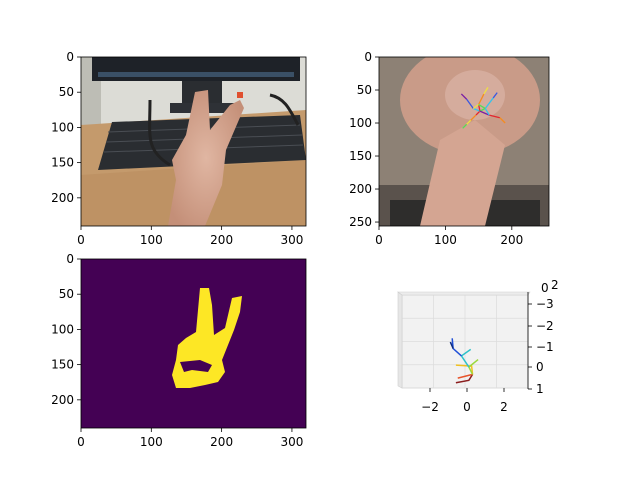 This screenshot has height=480, width=640. I want to click on y-tick-label: 1, so click(540, 389).